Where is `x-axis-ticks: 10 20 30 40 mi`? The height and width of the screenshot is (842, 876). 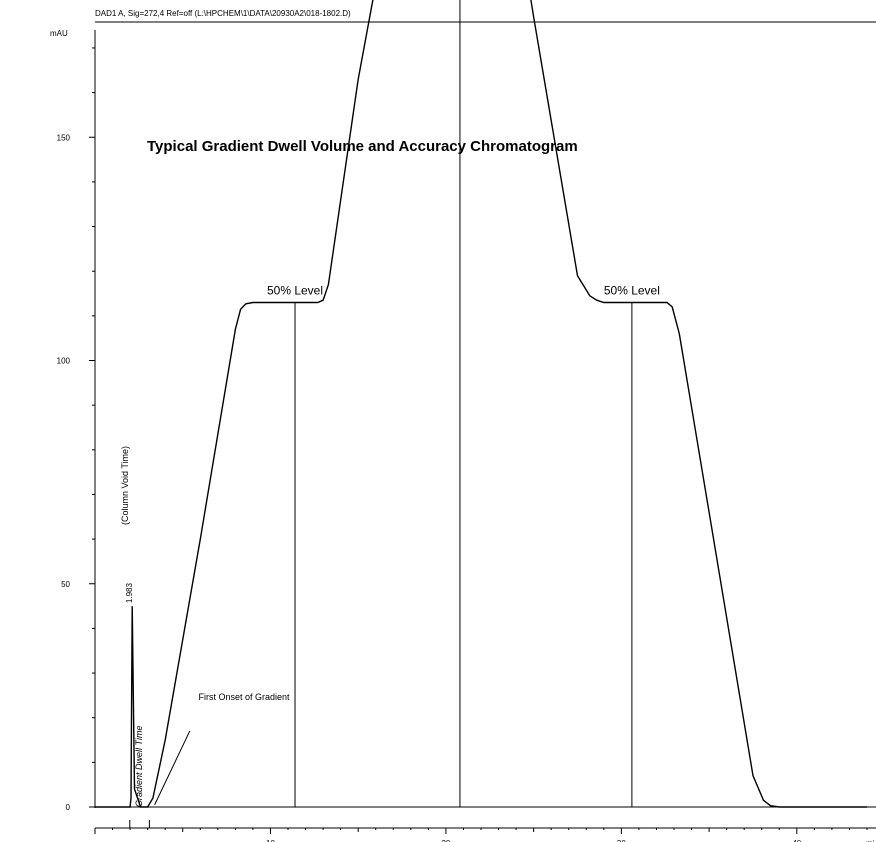
x-axis-ticks: 10 20 30 40 mi is located at coordinates (484, 835).